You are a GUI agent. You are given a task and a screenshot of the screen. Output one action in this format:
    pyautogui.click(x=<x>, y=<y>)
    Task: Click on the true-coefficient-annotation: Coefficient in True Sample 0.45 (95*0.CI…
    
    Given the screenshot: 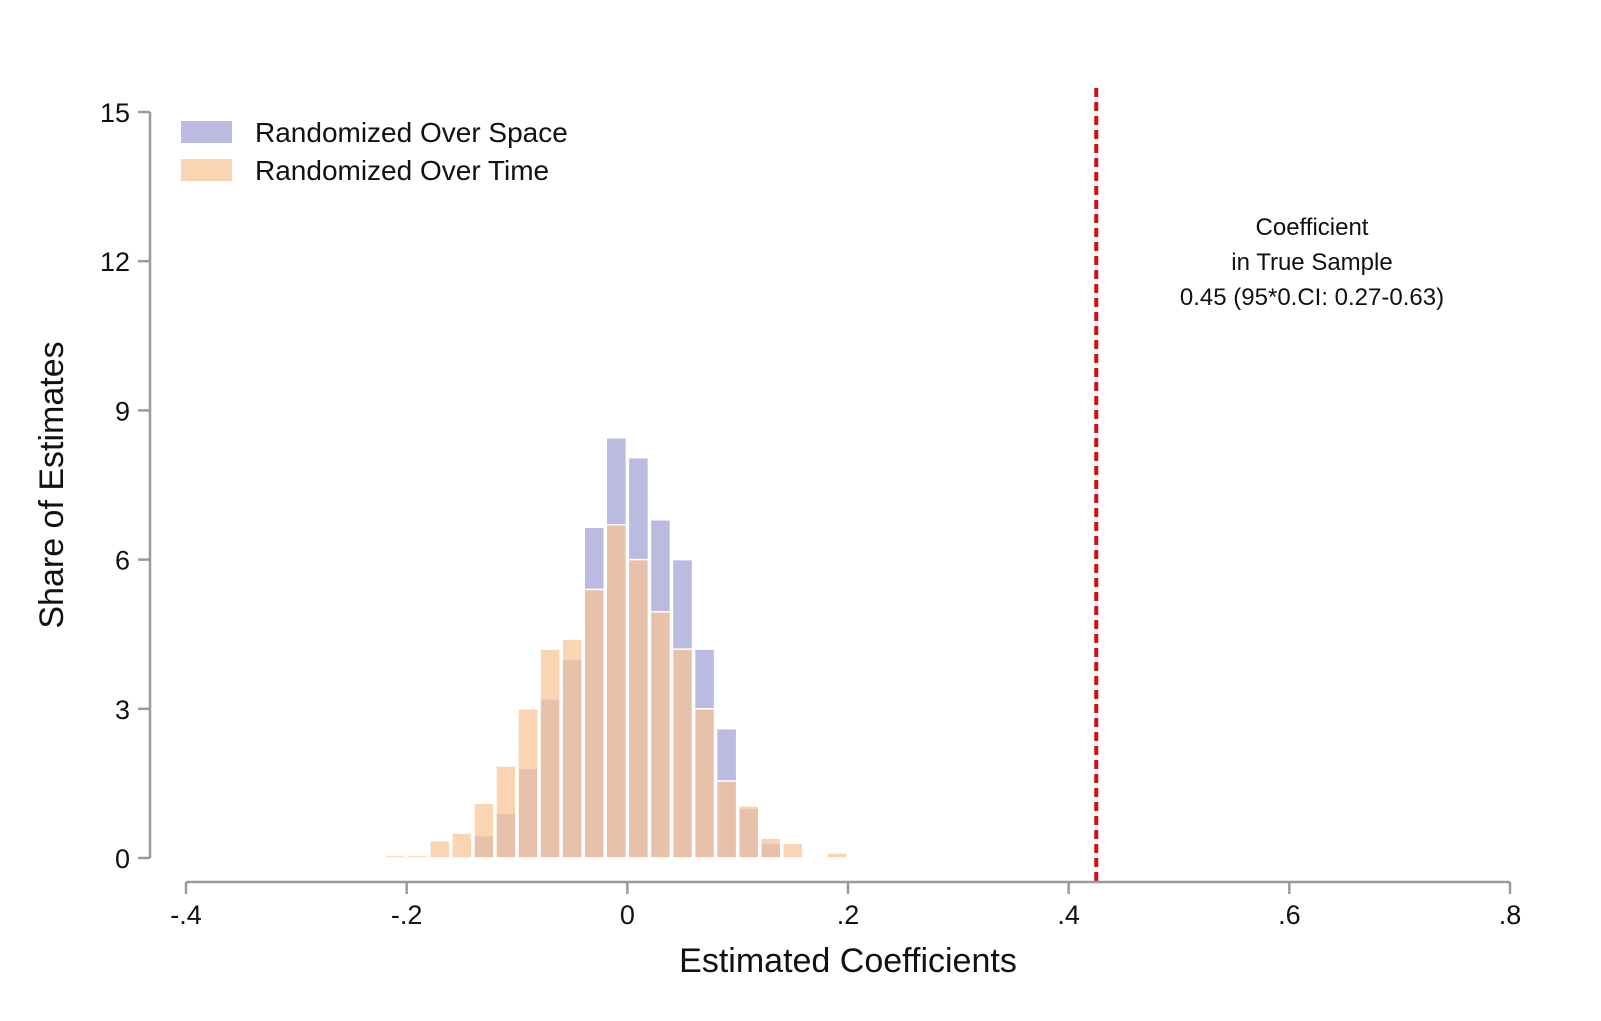 What is the action you would take?
    pyautogui.click(x=1312, y=262)
    